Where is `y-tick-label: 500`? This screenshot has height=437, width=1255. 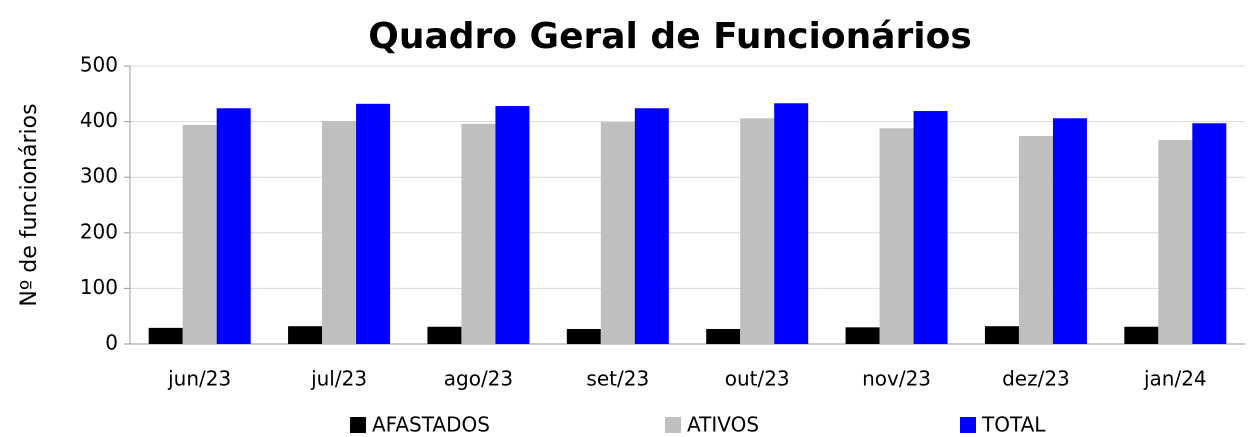 y-tick-label: 500 is located at coordinates (99, 65).